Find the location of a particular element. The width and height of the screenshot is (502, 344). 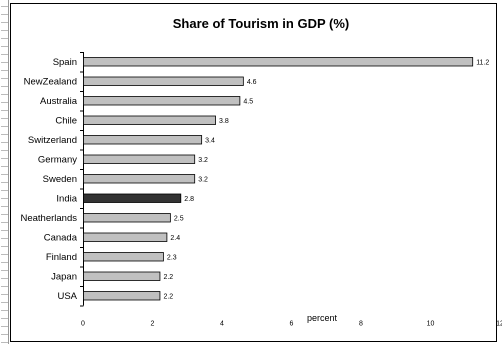

x-tick-label: 0 is located at coordinates (83, 324).